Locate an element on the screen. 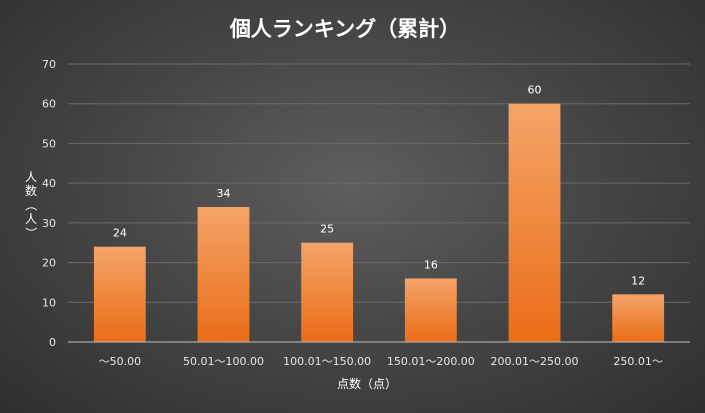 The width and height of the screenshot is (705, 413). y-tick-label: 70 is located at coordinates (49, 64).